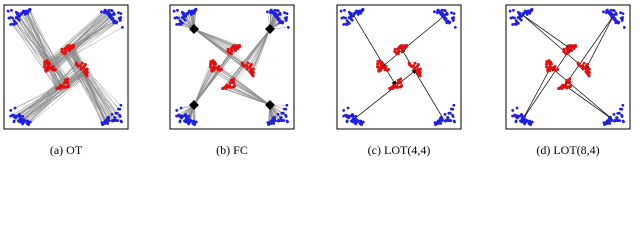 The image size is (640, 240). What do you see at coordinates (399, 80) in the screenshot?
I see `panel: (c) LOT(4,4)` at bounding box center [399, 80].